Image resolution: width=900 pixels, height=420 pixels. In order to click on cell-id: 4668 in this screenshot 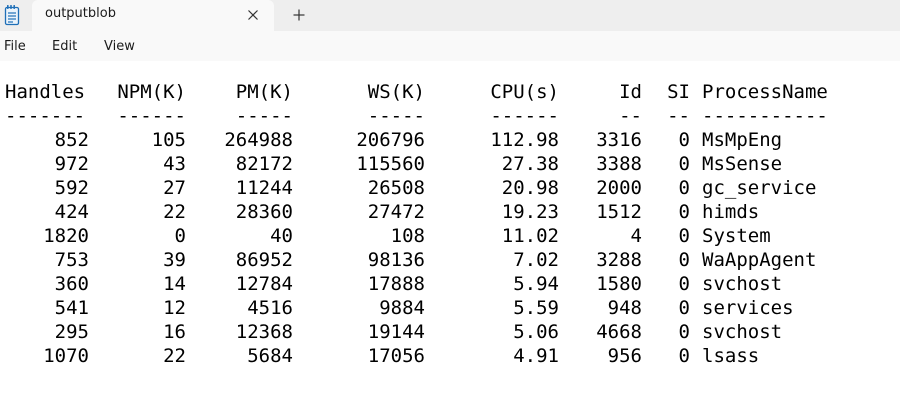, I will do `click(619, 332)`.